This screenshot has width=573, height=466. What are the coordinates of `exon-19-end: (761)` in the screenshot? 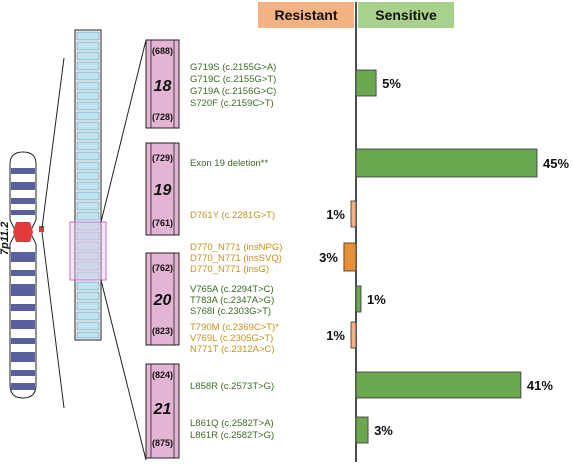 It's located at (162, 223).